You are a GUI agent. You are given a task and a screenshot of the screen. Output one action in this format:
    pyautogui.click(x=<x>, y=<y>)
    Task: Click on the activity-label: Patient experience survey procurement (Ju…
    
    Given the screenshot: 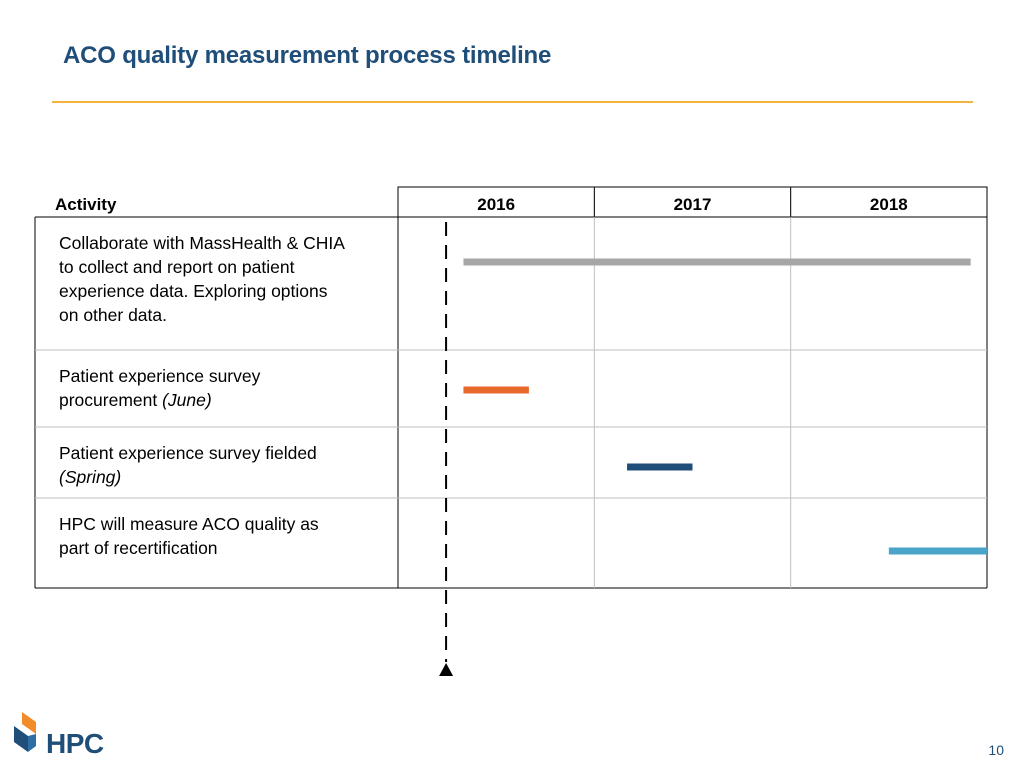 What is the action you would take?
    pyautogui.click(x=160, y=388)
    